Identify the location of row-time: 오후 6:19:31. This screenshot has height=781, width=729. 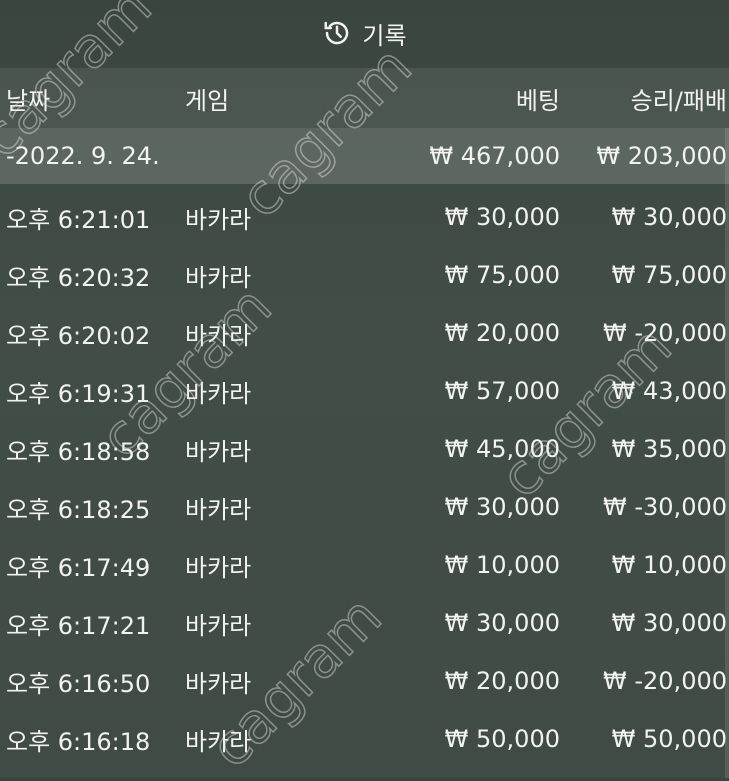
(78, 393).